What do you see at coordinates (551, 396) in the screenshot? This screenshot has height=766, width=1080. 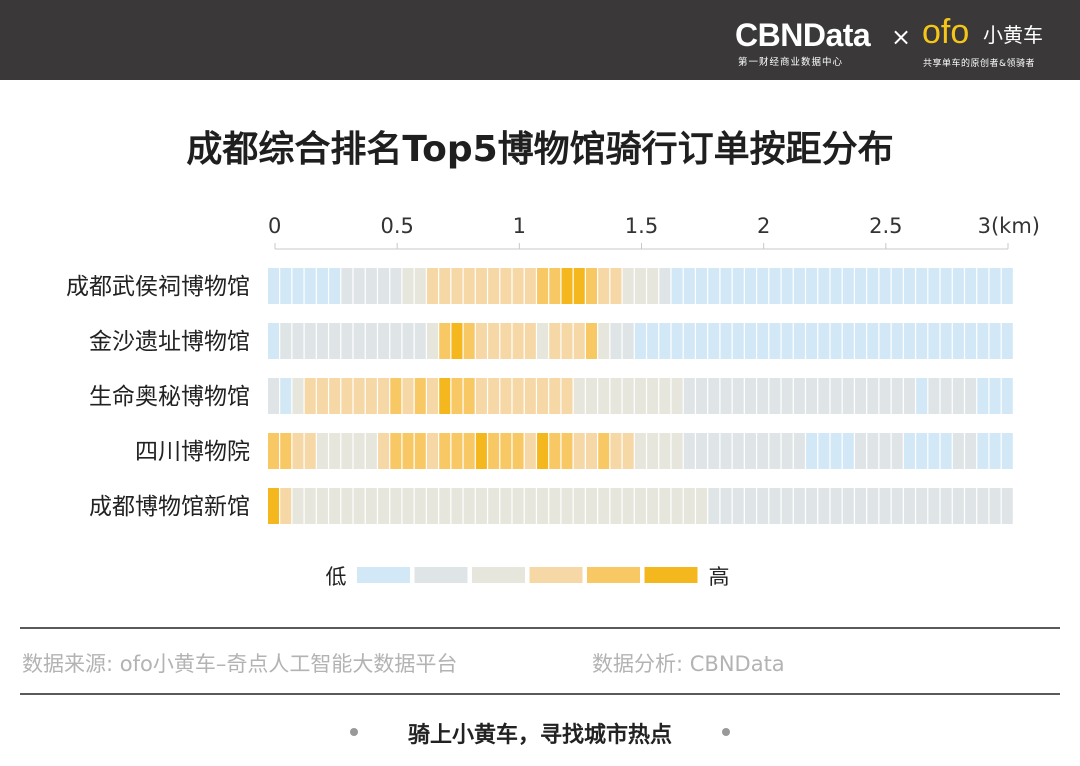 I see `heatmap-row: 生命奥秘博物馆` at bounding box center [551, 396].